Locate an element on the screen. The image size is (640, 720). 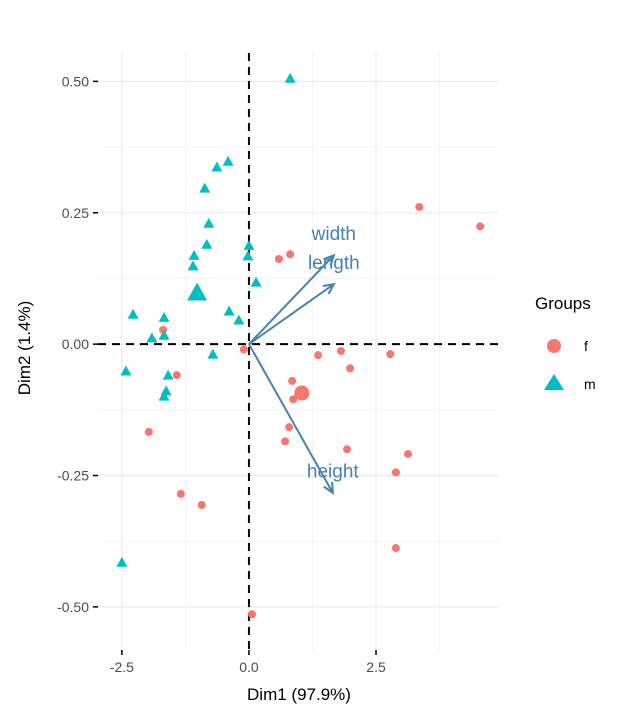
arrow-label-height: height is located at coordinates (333, 471).